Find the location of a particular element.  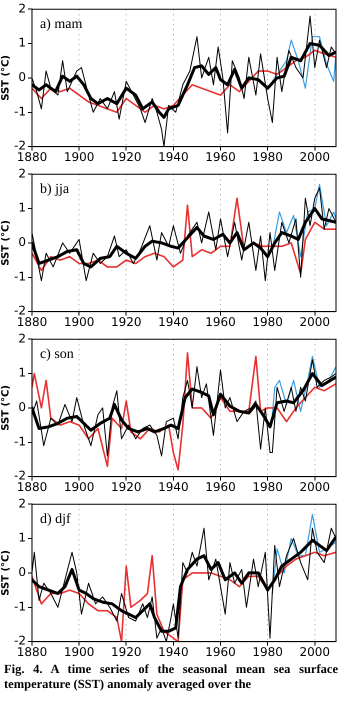

text: d) djf is located at coordinates (56, 519).